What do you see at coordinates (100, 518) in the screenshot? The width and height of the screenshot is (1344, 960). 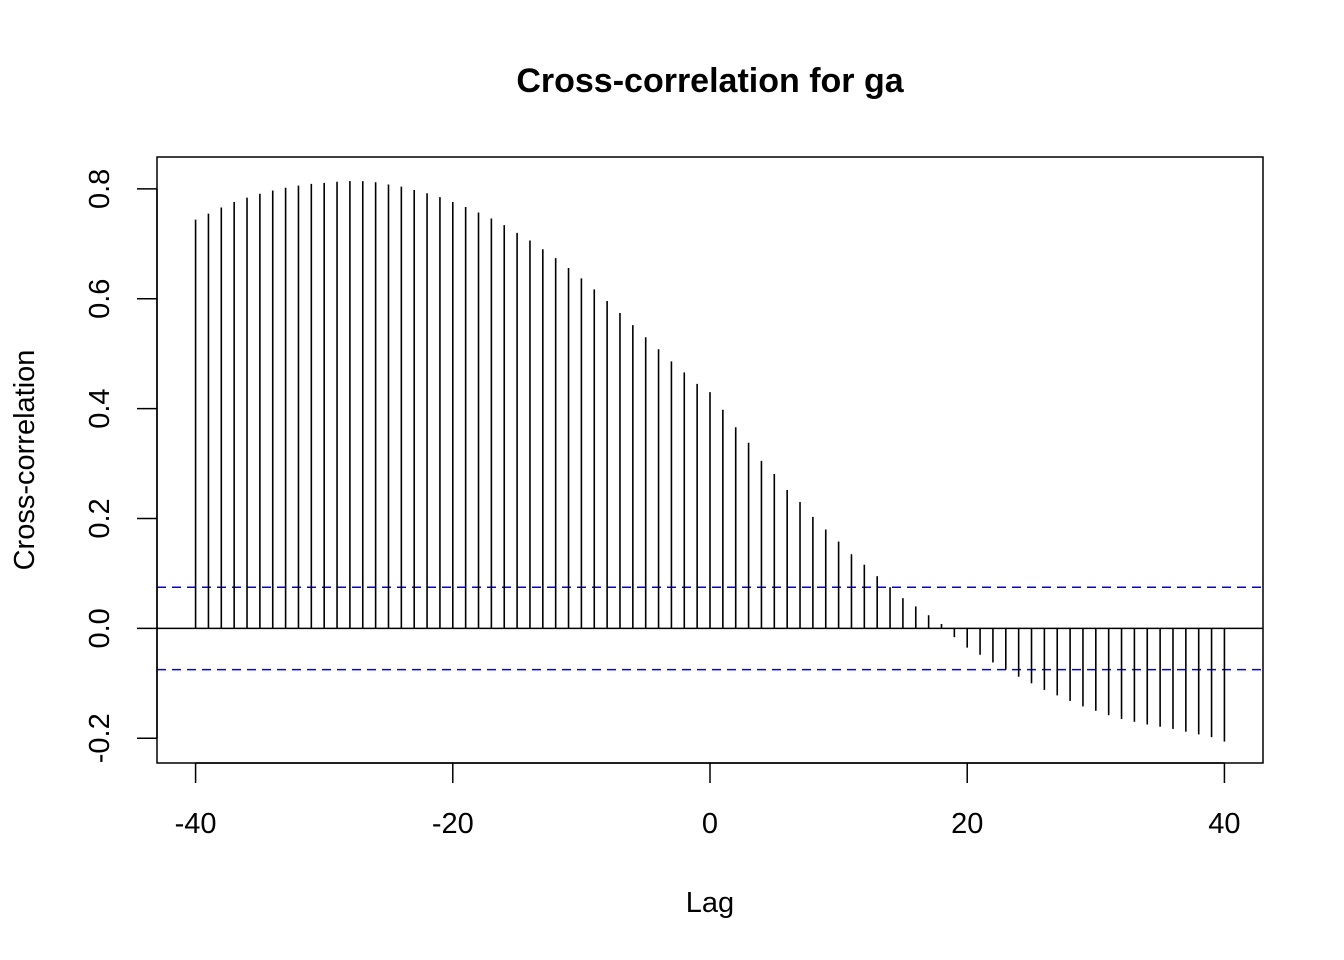 I see `y-tick-label: 0.2` at bounding box center [100, 518].